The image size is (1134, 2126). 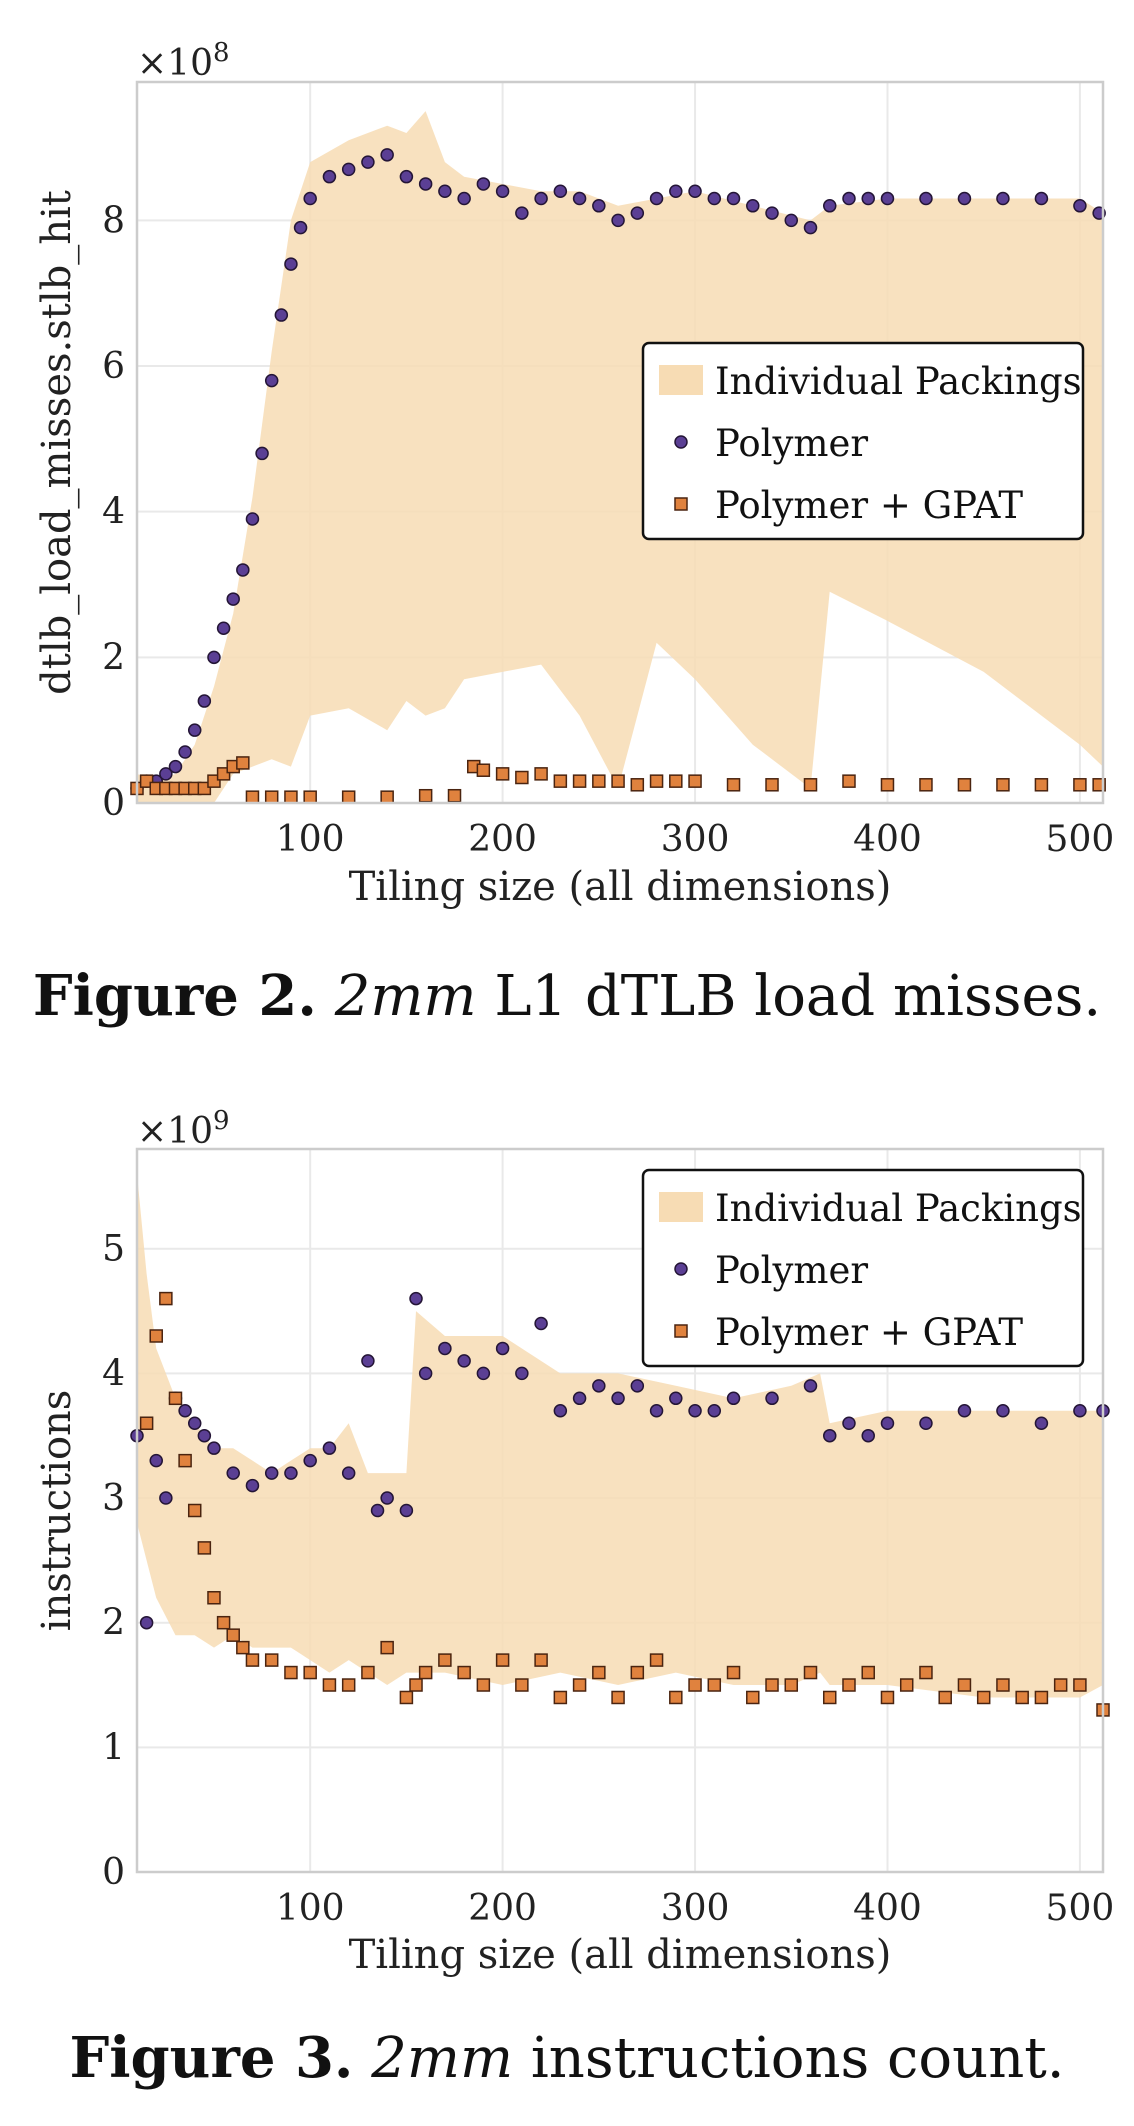 What do you see at coordinates (681, 380) in the screenshot?
I see `legend-swatch-band` at bounding box center [681, 380].